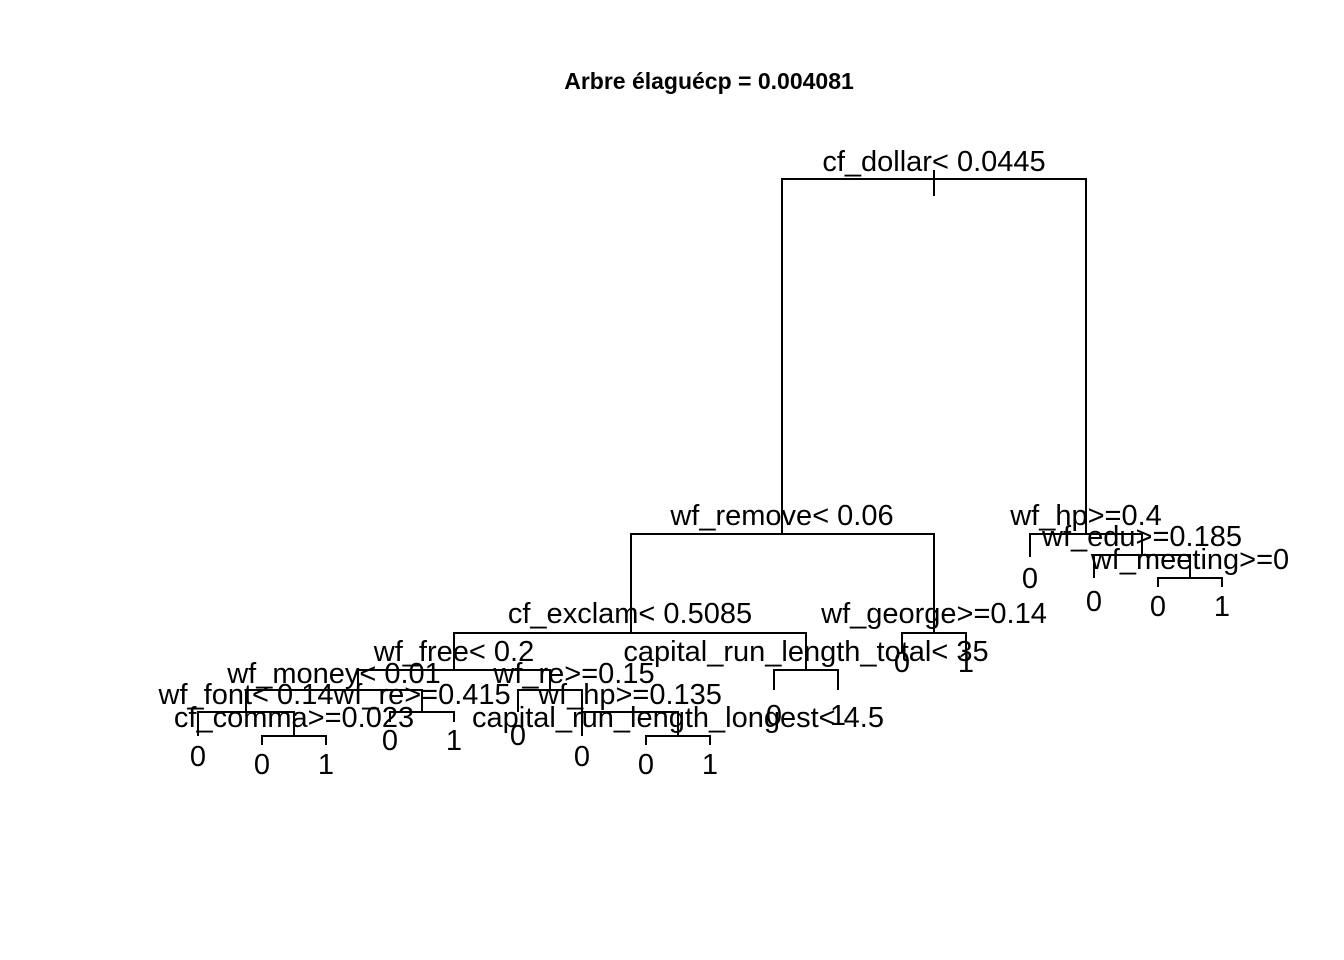  What do you see at coordinates (453, 652) in the screenshot?
I see `split-label: wf_free< 0.2` at bounding box center [453, 652].